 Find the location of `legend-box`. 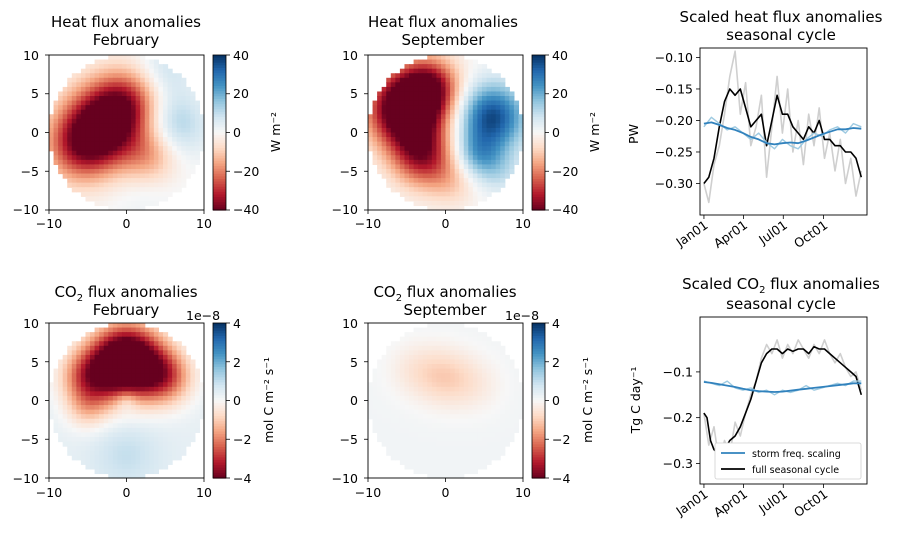

legend-box is located at coordinates (788, 461).